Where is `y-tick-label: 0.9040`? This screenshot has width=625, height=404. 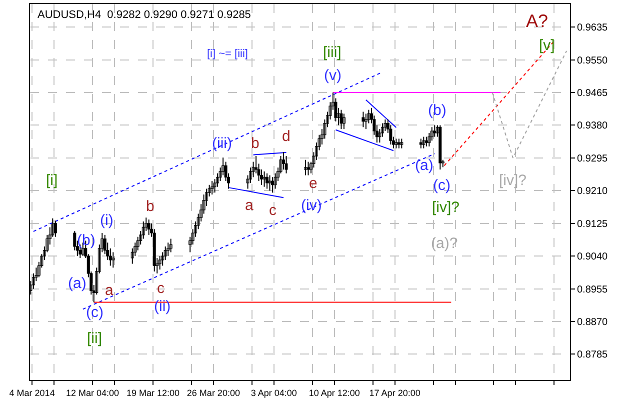 y-tick-label: 0.9040 is located at coordinates (592, 257).